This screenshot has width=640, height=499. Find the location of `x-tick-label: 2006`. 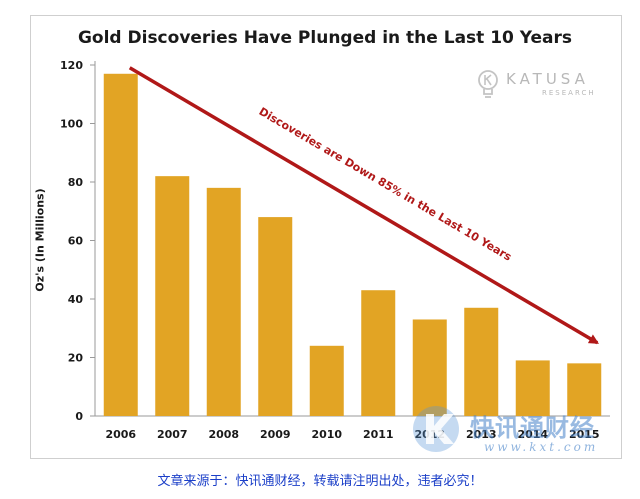

x-tick-label: 2006 is located at coordinates (120, 434).